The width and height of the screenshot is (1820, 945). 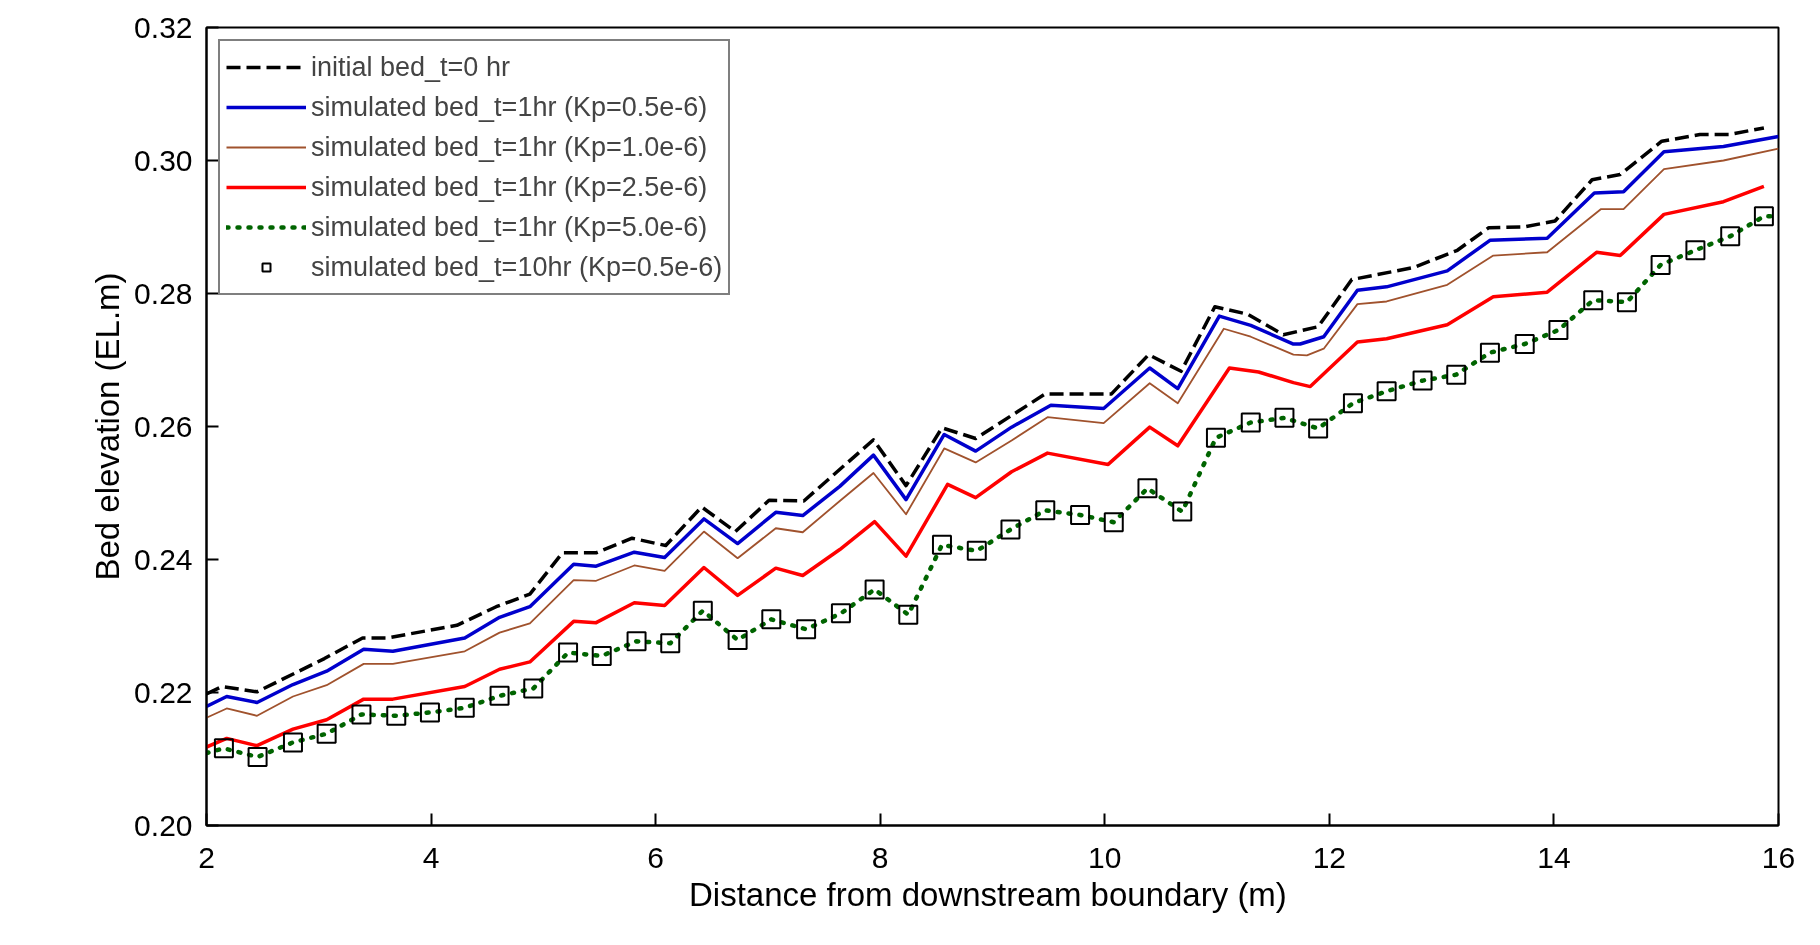 I want to click on y-tick-label: 0.32, so click(x=163, y=27).